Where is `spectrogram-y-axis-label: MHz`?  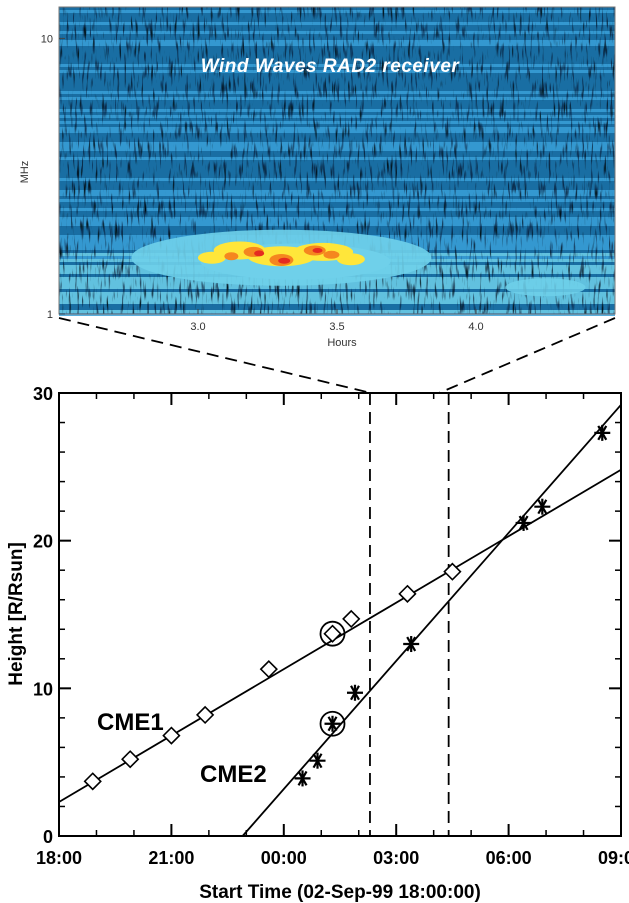 spectrogram-y-axis-label: MHz is located at coordinates (25, 172).